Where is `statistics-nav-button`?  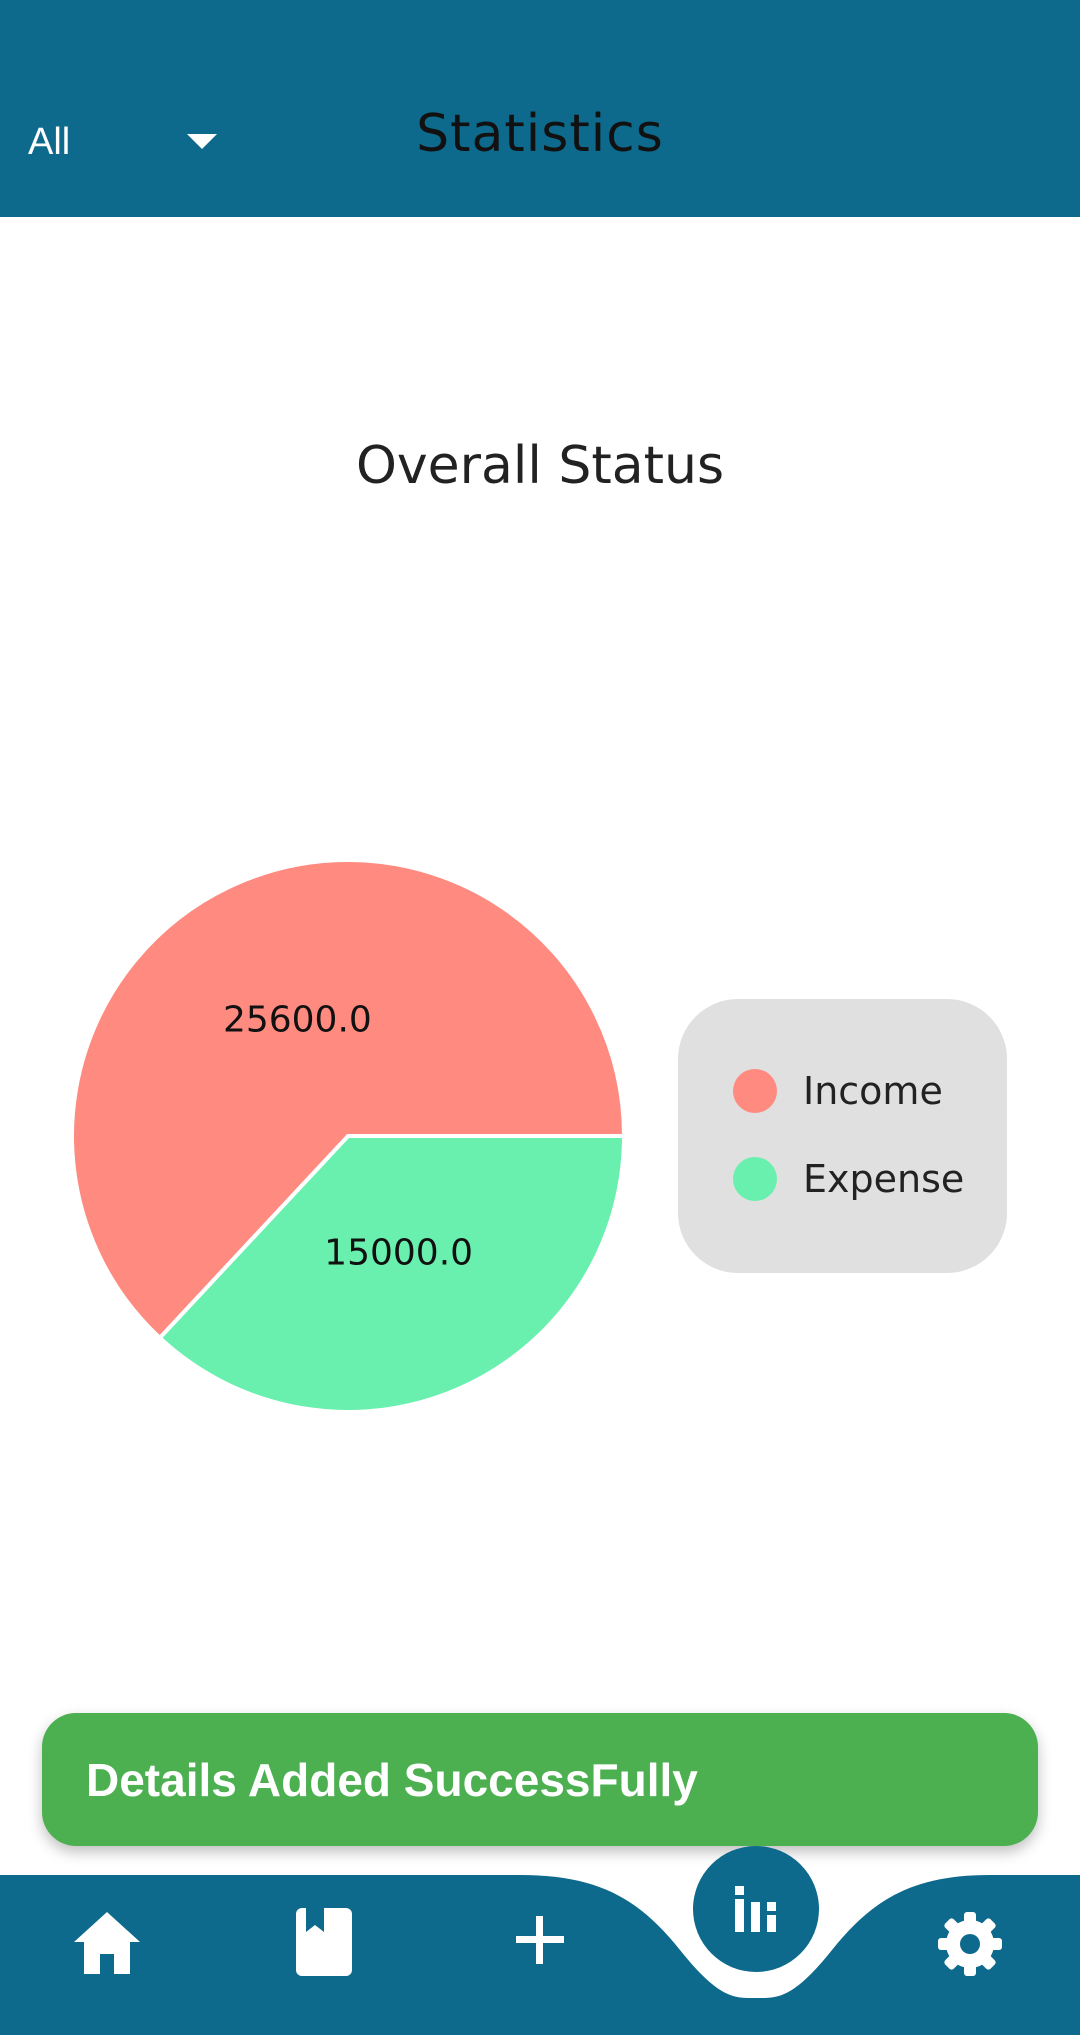
statistics-nav-button is located at coordinates (756, 1909).